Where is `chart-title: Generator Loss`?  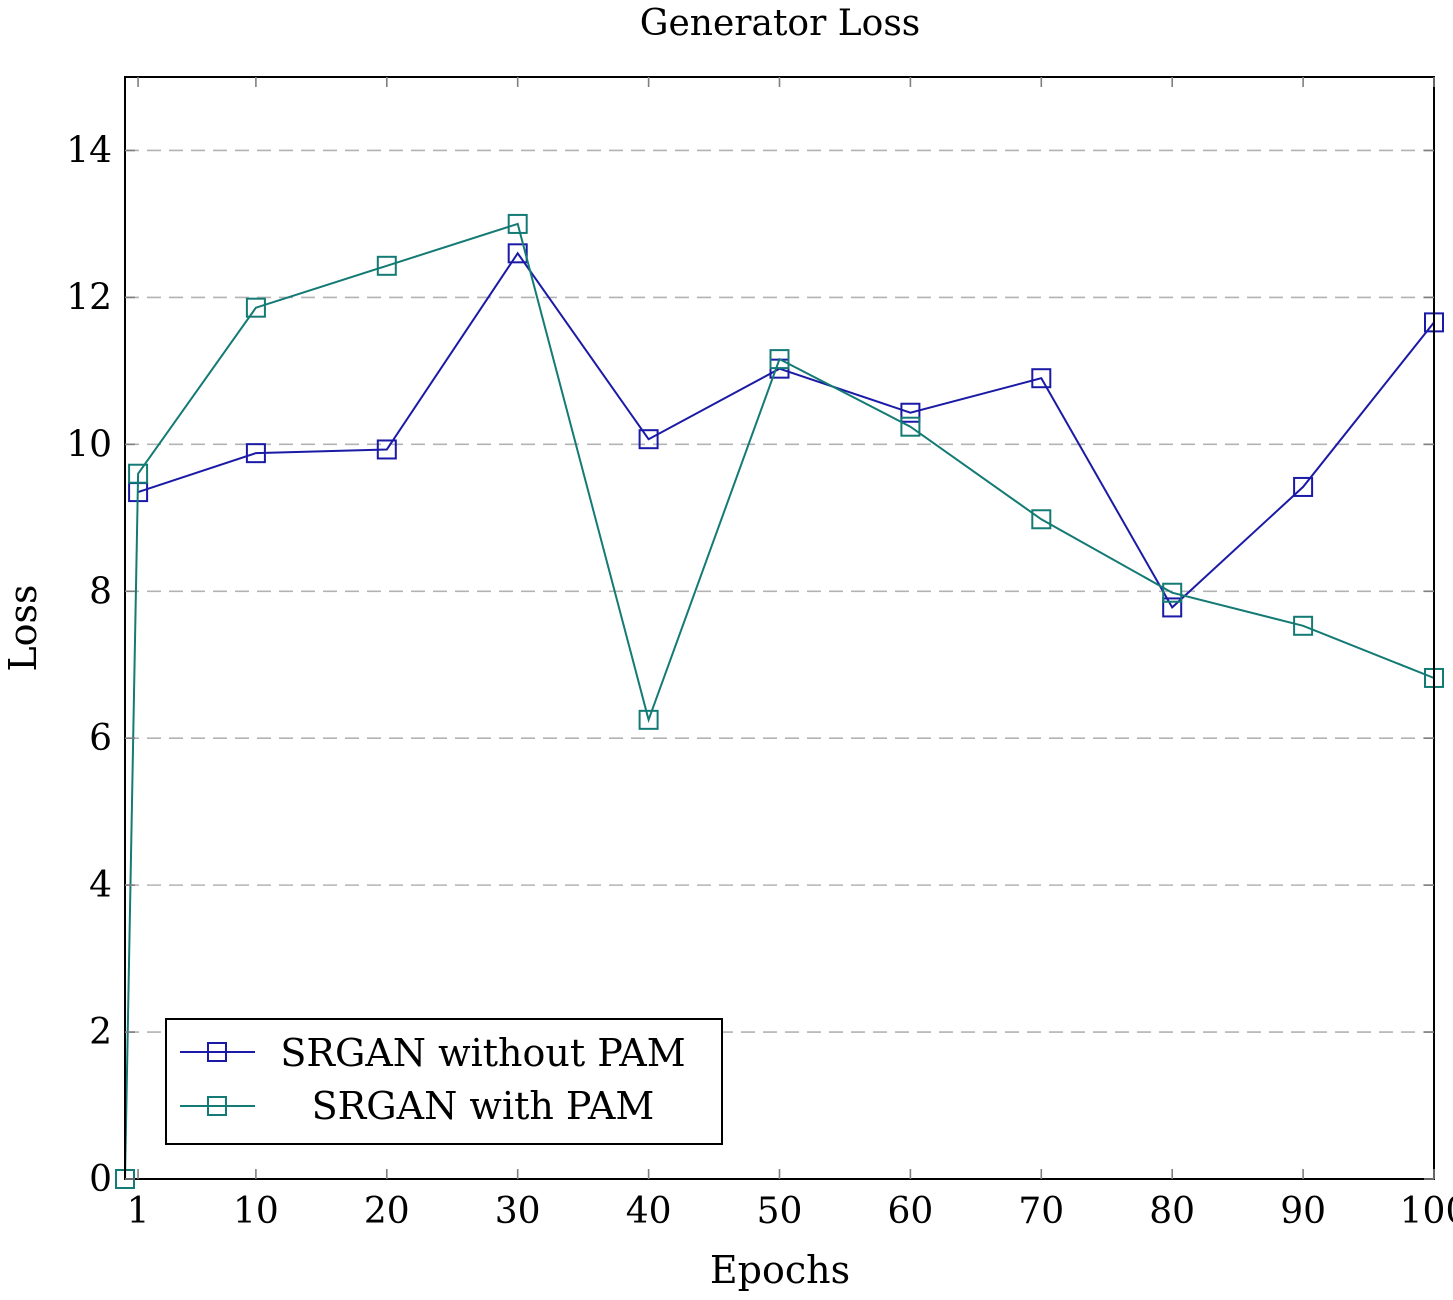 chart-title: Generator Loss is located at coordinates (780, 23).